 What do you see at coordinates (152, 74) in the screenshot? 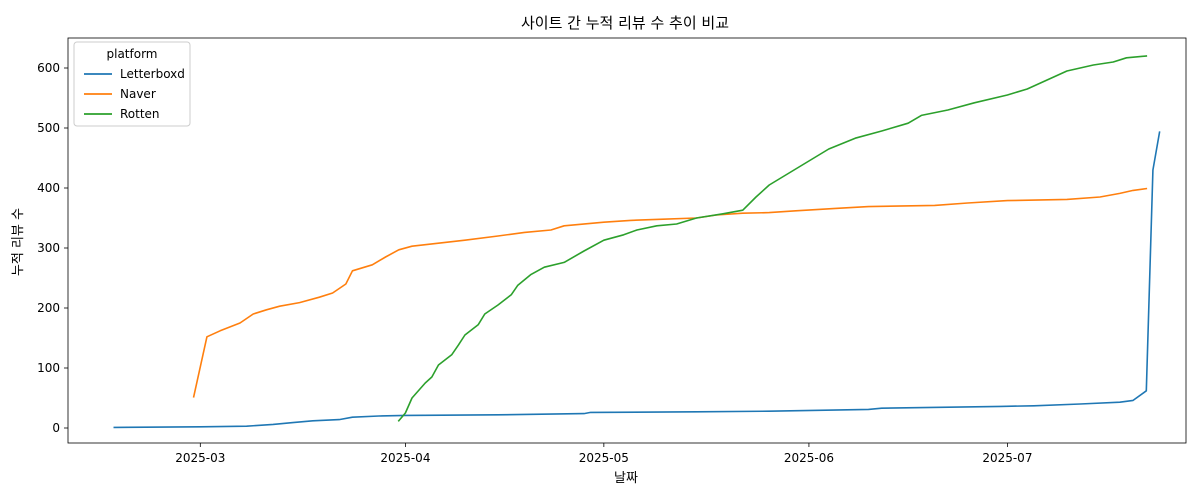
I see `legend-label-letterboxd: Letterboxd` at bounding box center [152, 74].